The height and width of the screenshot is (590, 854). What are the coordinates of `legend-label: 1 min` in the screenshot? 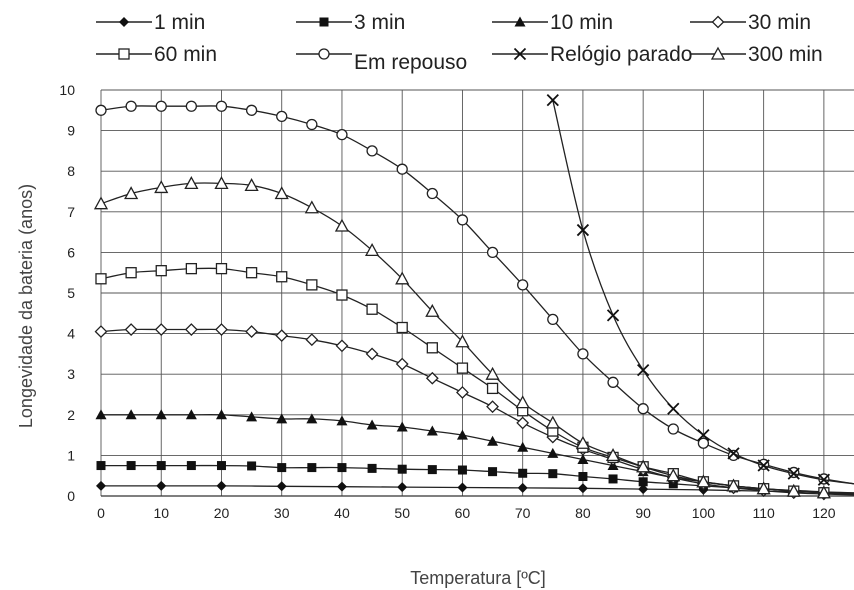 It's located at (179, 22).